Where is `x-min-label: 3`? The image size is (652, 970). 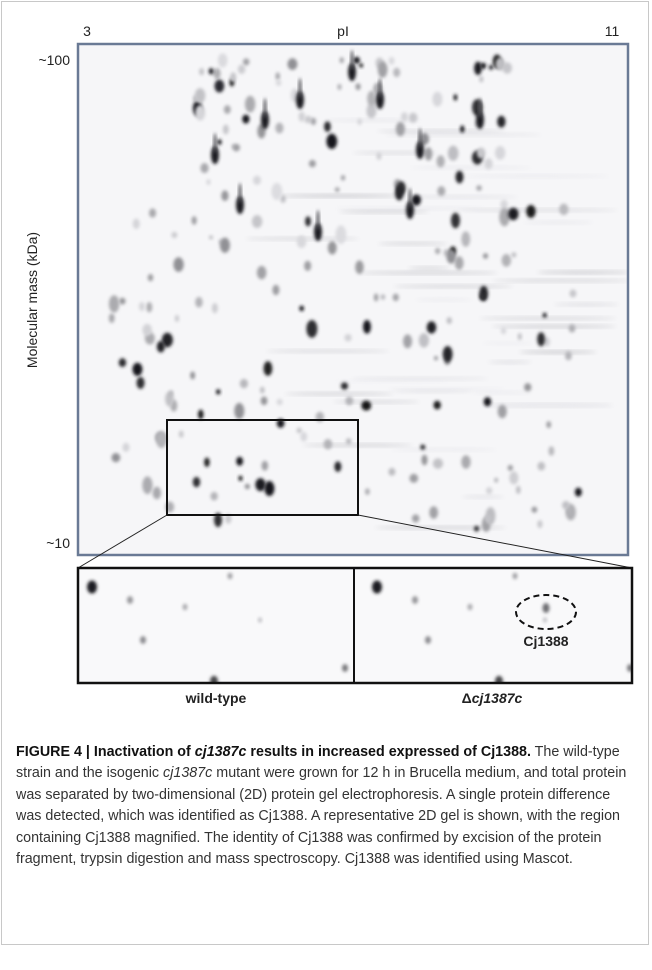
x-min-label: 3 is located at coordinates (87, 31).